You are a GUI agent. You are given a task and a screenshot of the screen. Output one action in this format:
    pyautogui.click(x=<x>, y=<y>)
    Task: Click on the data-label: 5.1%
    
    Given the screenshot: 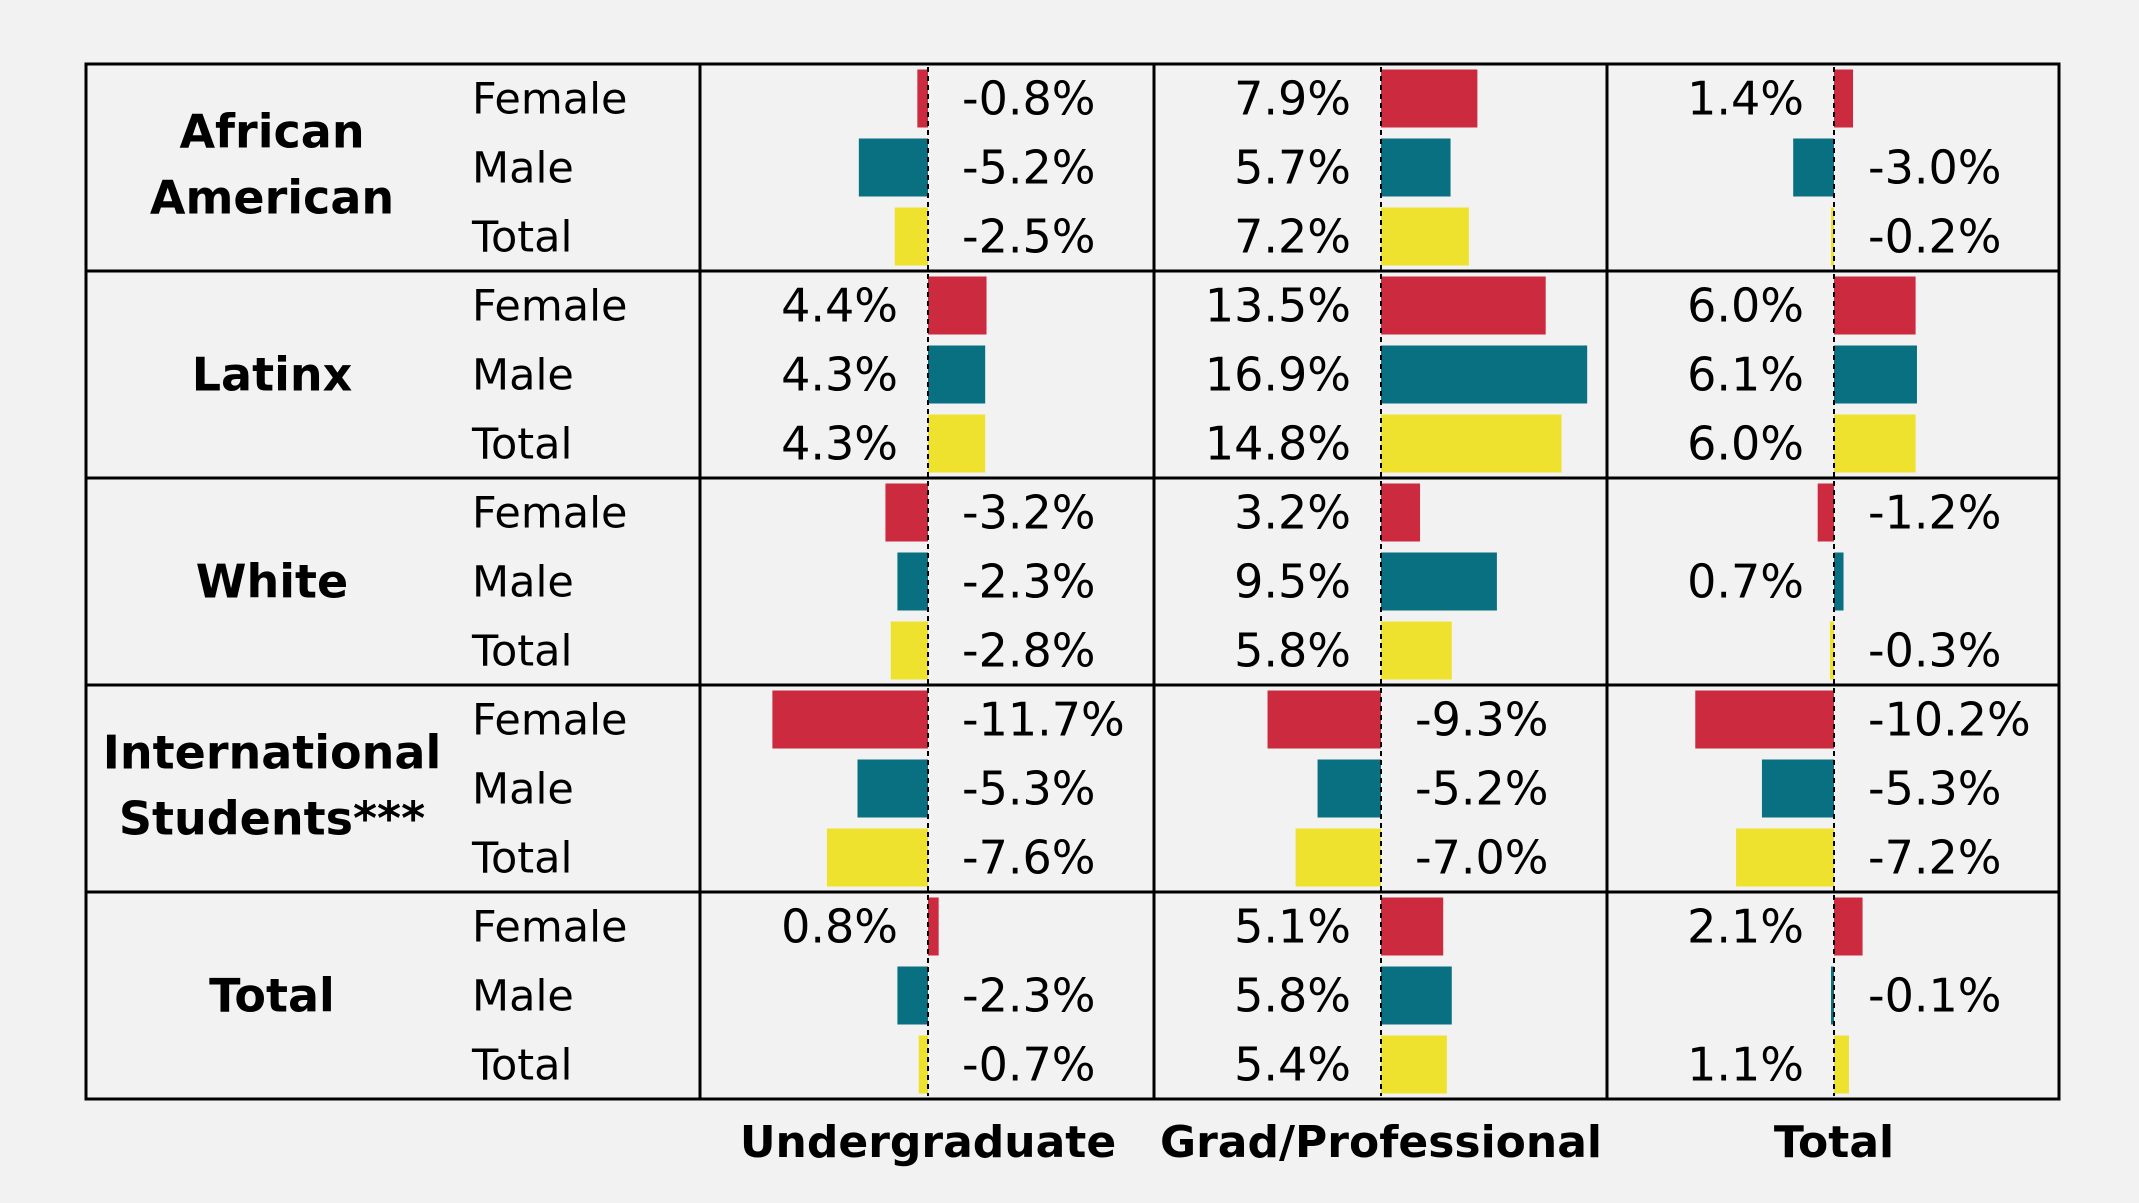 What is the action you would take?
    pyautogui.click(x=1292, y=927)
    